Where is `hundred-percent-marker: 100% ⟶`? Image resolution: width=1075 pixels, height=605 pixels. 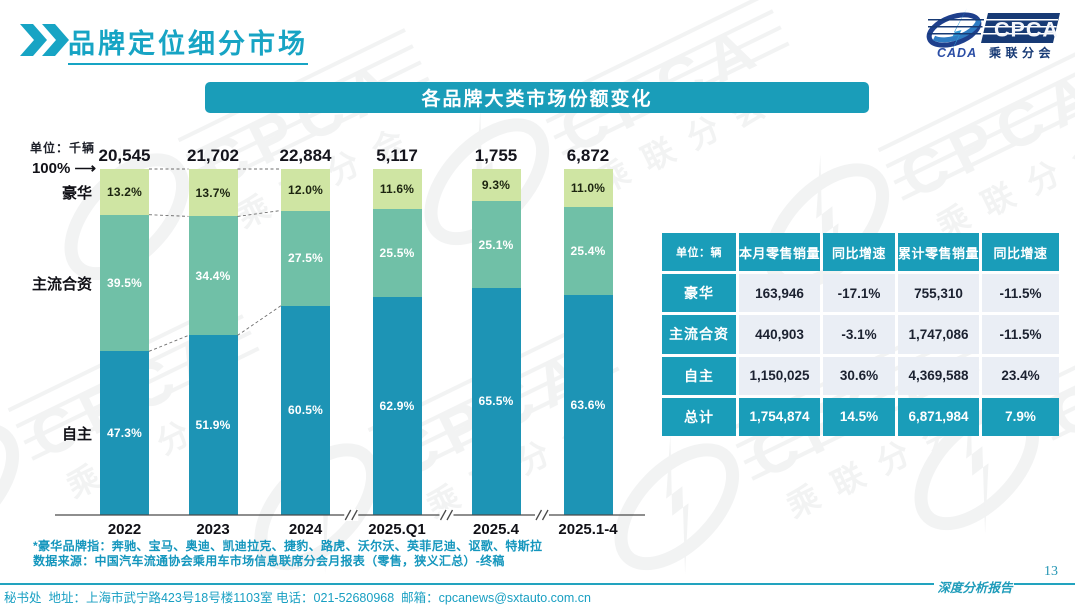 hundred-percent-marker: 100% ⟶ is located at coordinates (52, 168).